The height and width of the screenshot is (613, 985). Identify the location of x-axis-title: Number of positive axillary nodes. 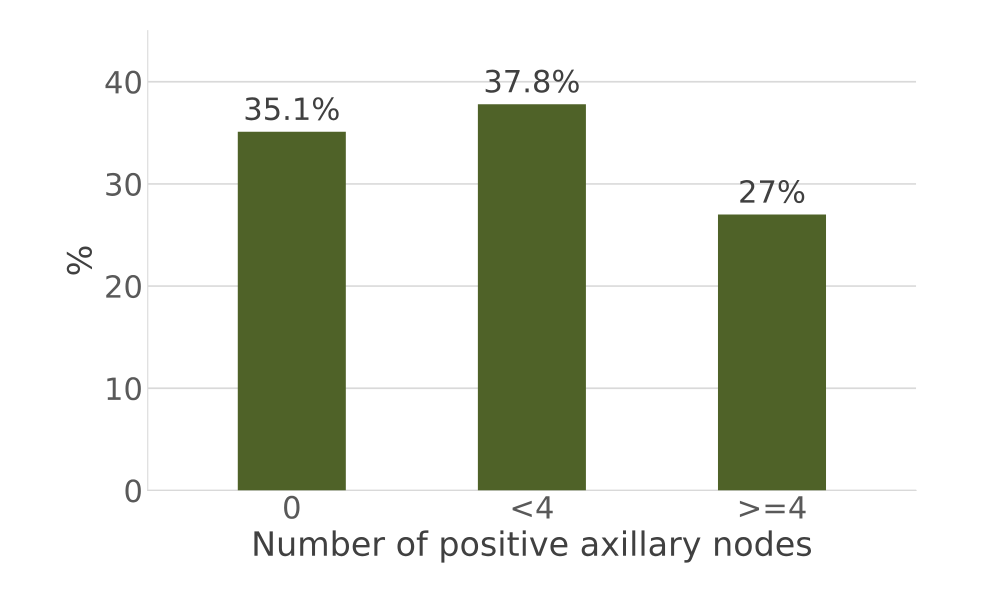
(533, 546).